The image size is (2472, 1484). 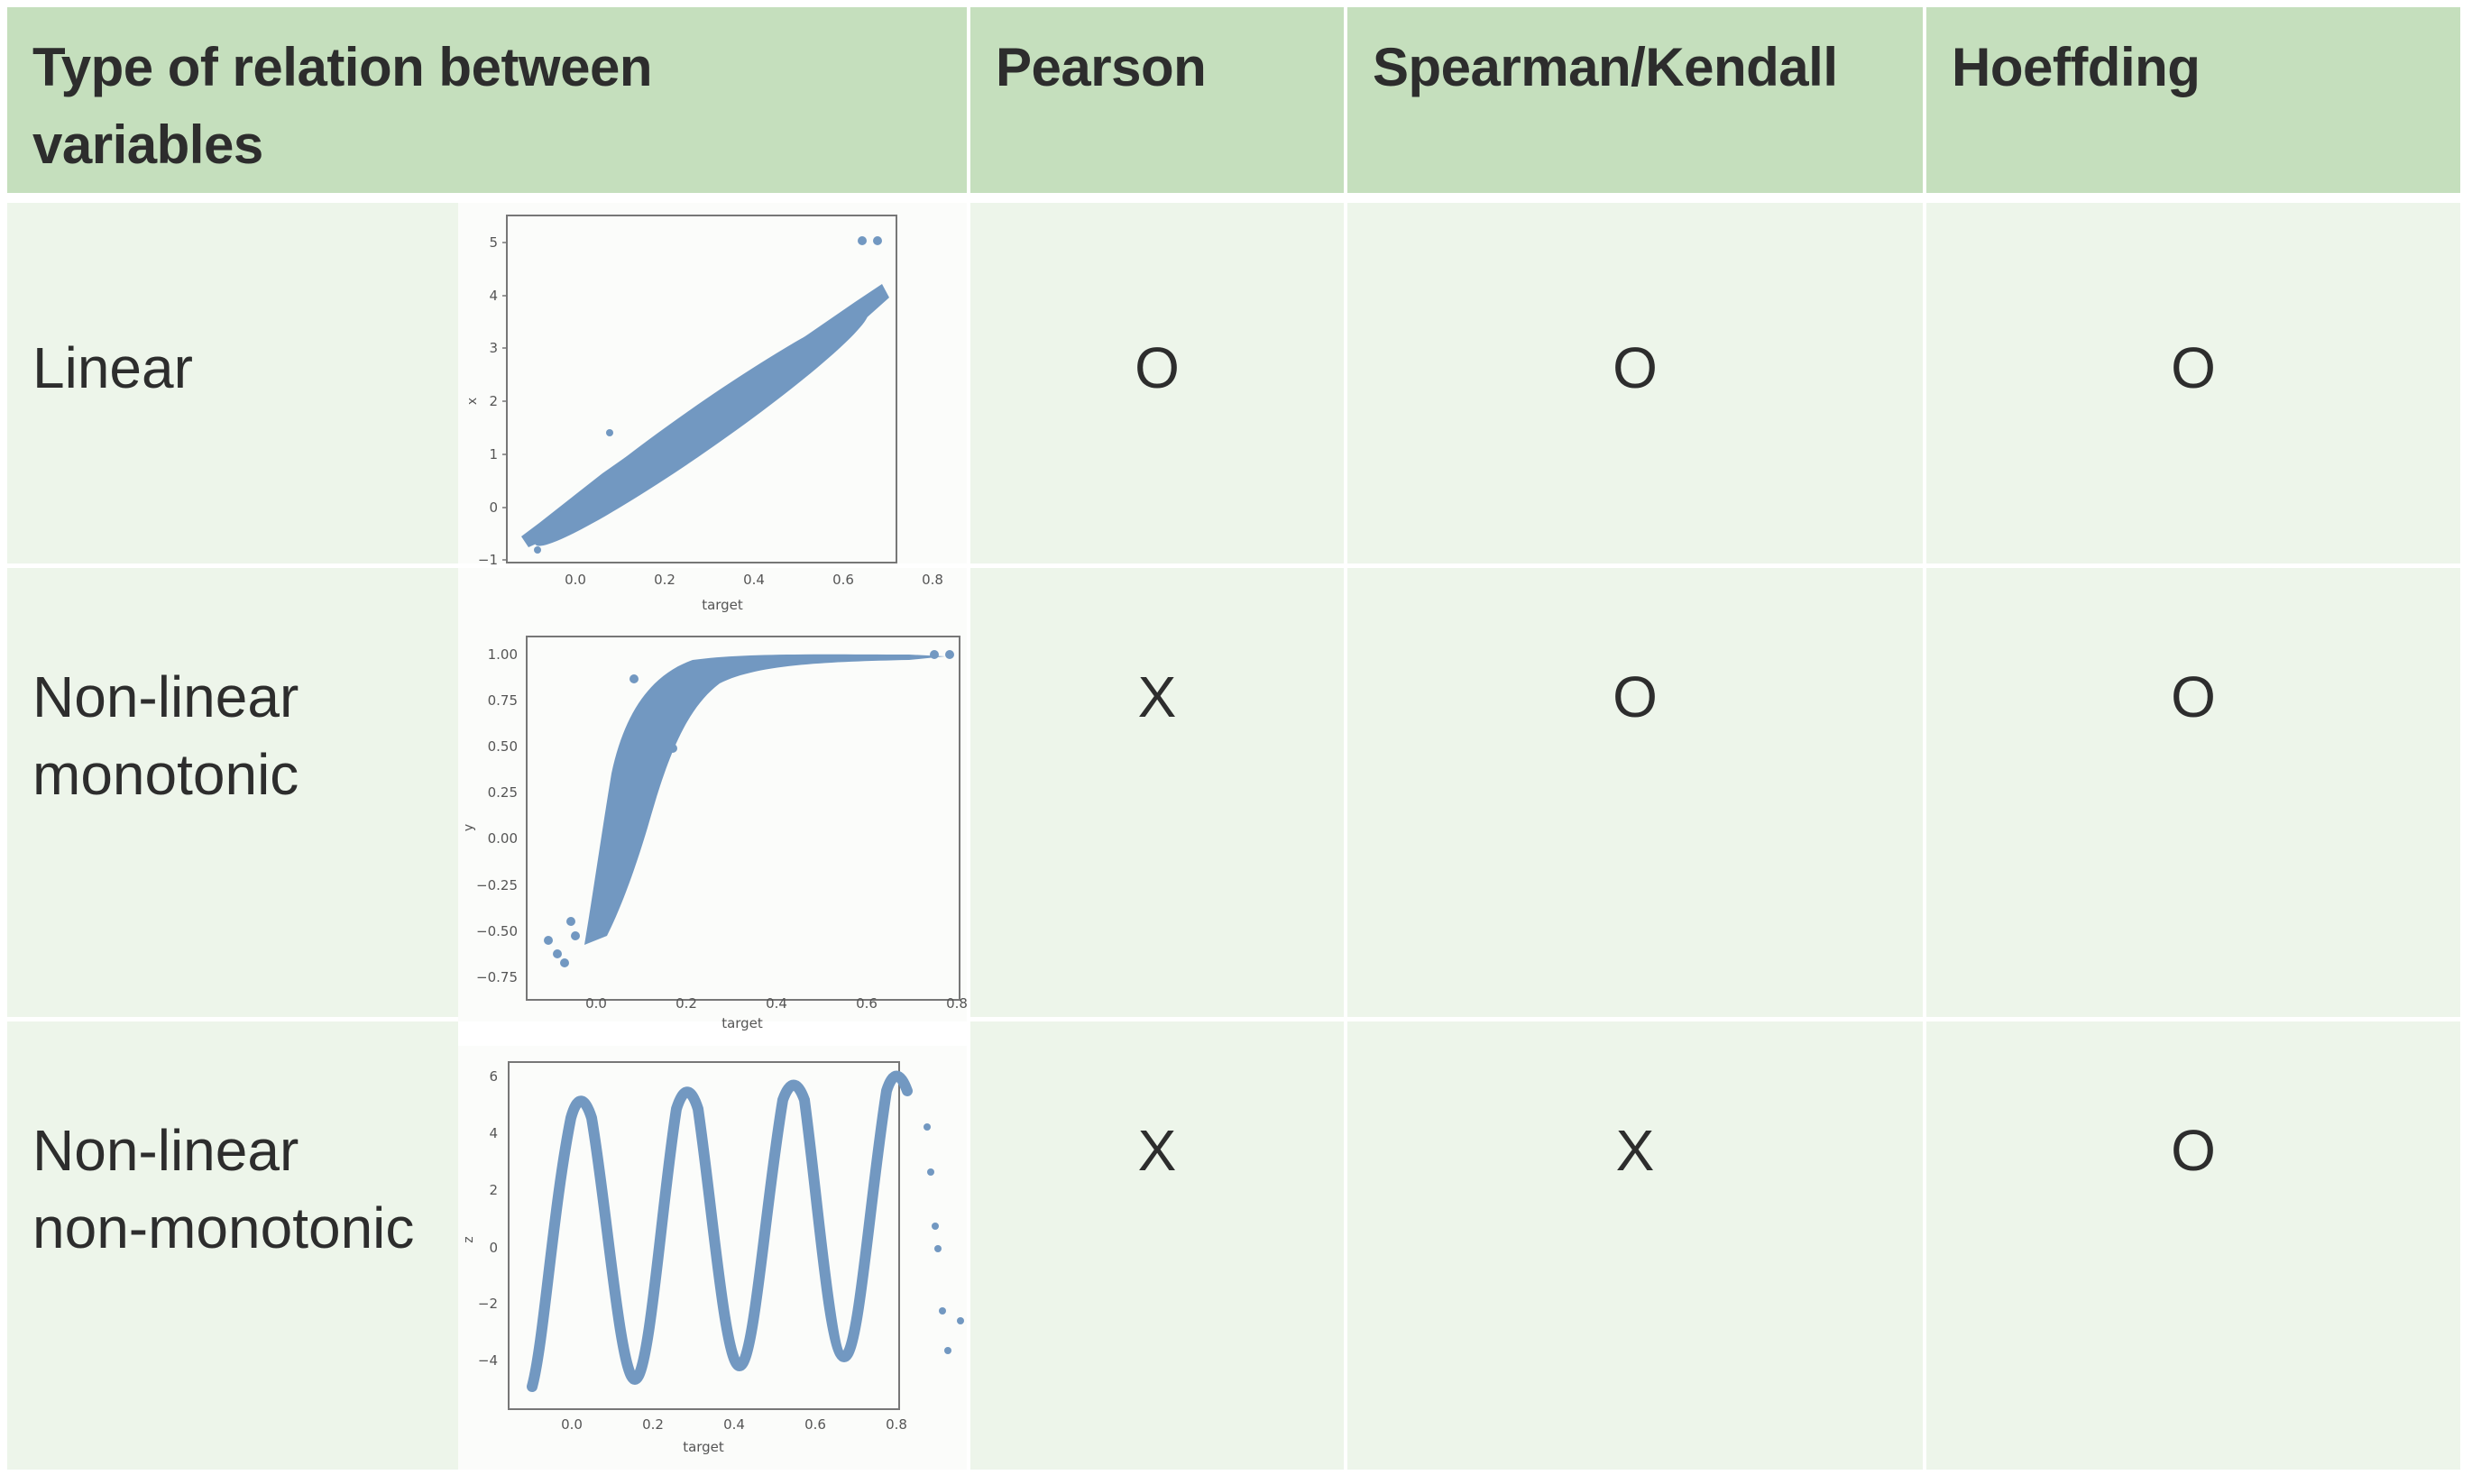 I want to click on svg-text: 0.00, so click(x=503, y=838).